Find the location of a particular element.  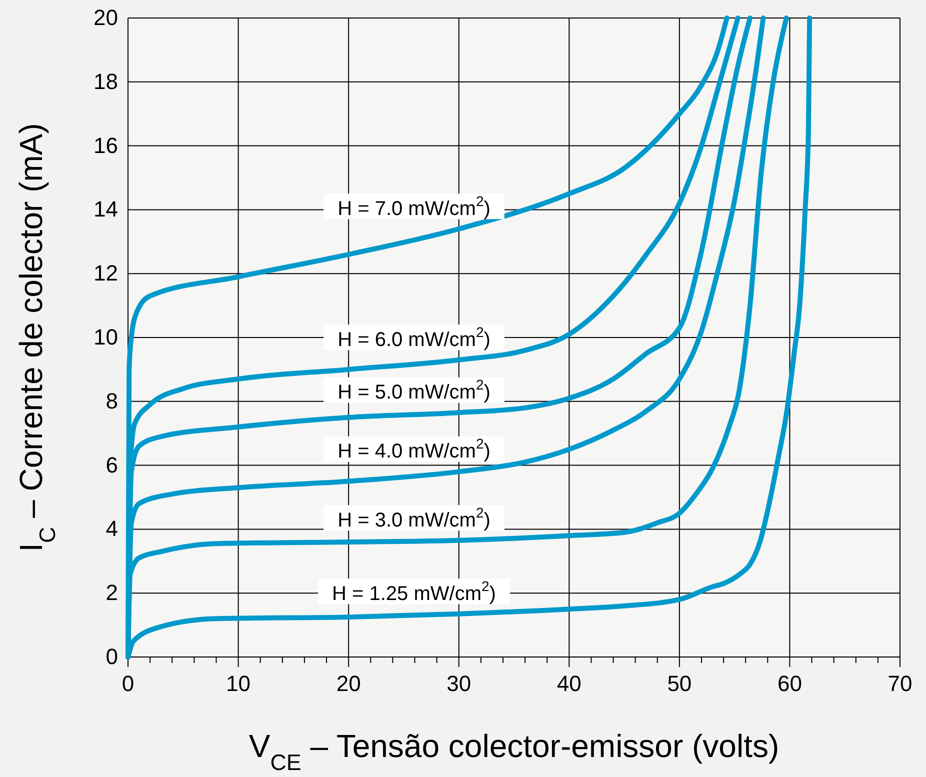

y-tick-label: 6 is located at coordinates (112, 465).